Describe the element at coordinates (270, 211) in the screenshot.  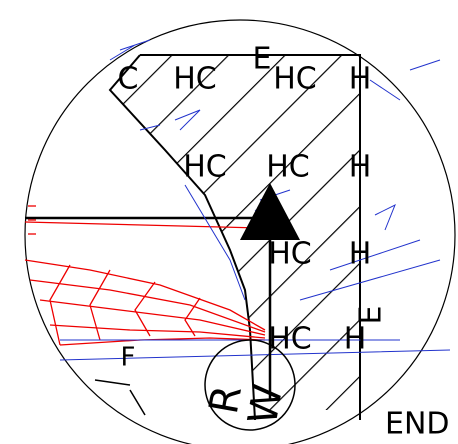
I see `triangle` at that location.